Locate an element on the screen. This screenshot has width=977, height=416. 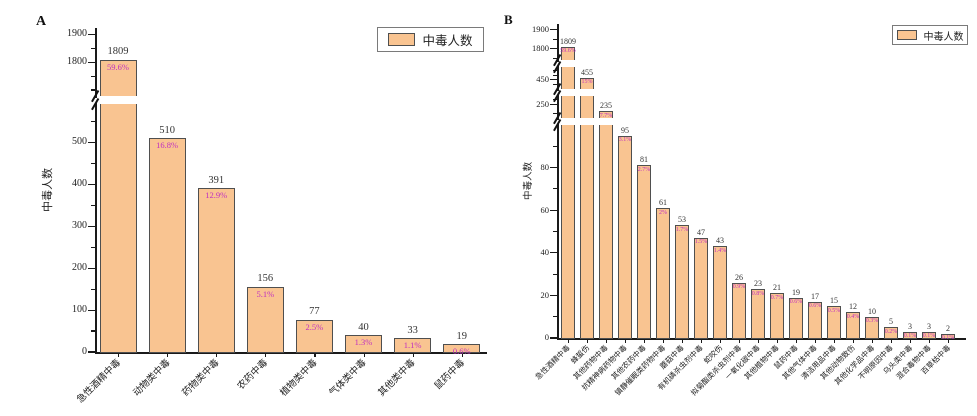
bar-value-label: 12 is located at coordinates (853, 307).